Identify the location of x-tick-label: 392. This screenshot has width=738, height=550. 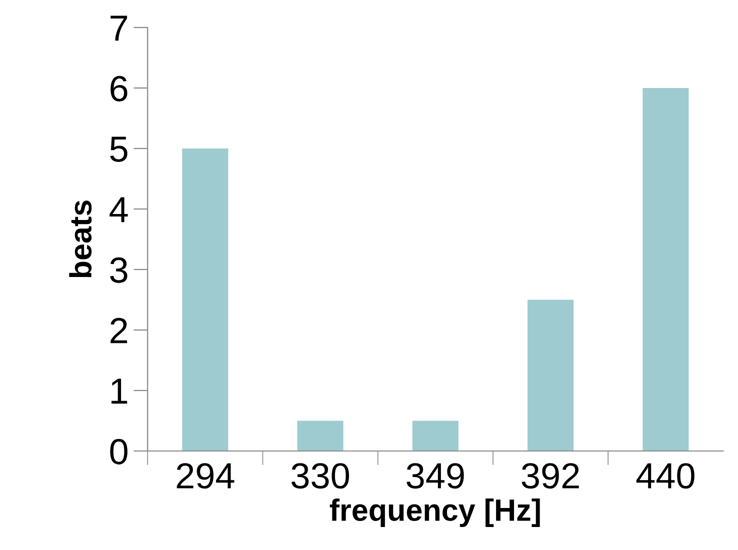
(550, 476).